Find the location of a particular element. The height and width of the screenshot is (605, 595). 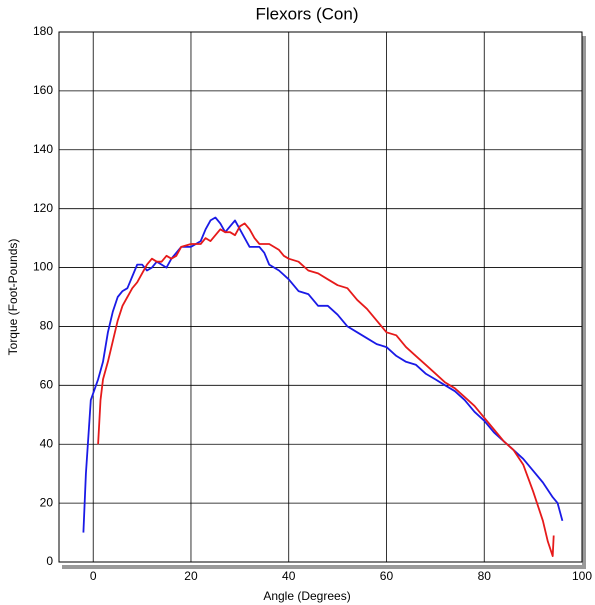

y-axis-label: Torque (Foot-Pounds) is located at coordinates (13, 297).